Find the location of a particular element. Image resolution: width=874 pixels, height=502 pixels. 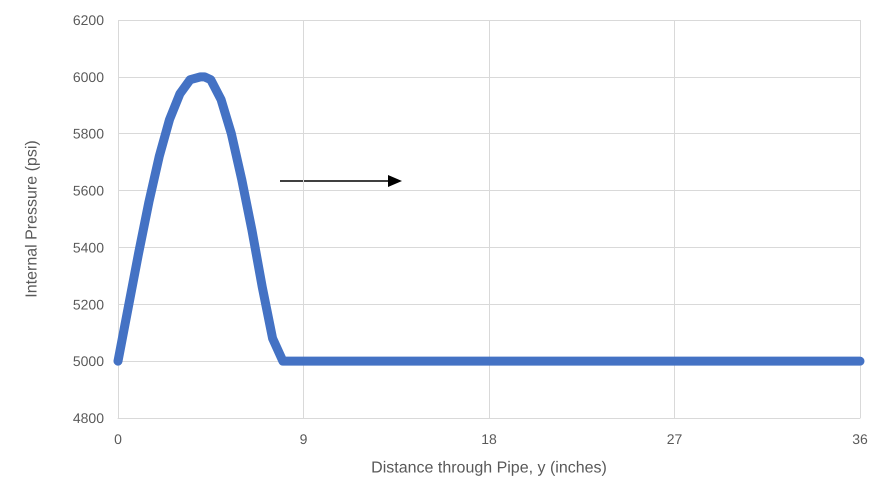

y-tick-label: 5200 is located at coordinates (88, 304).